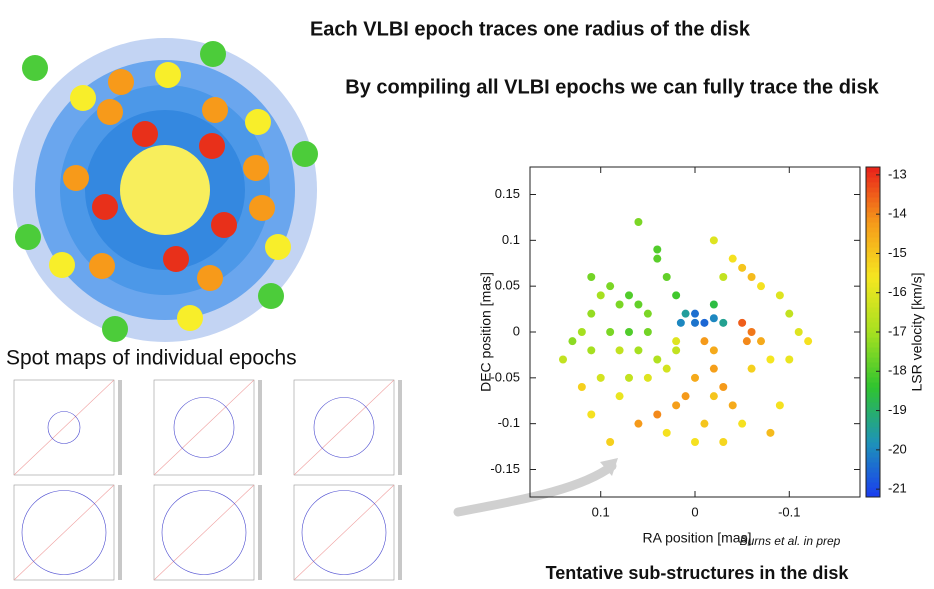 The image size is (934, 589). What do you see at coordinates (507, 285) in the screenshot?
I see `y-tick-label: 0.05` at bounding box center [507, 285].